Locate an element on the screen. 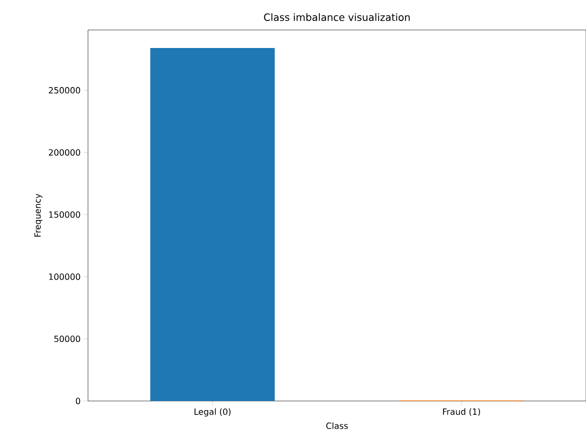 This screenshot has height=443, width=586. y-tick-label: 250000 is located at coordinates (64, 90).